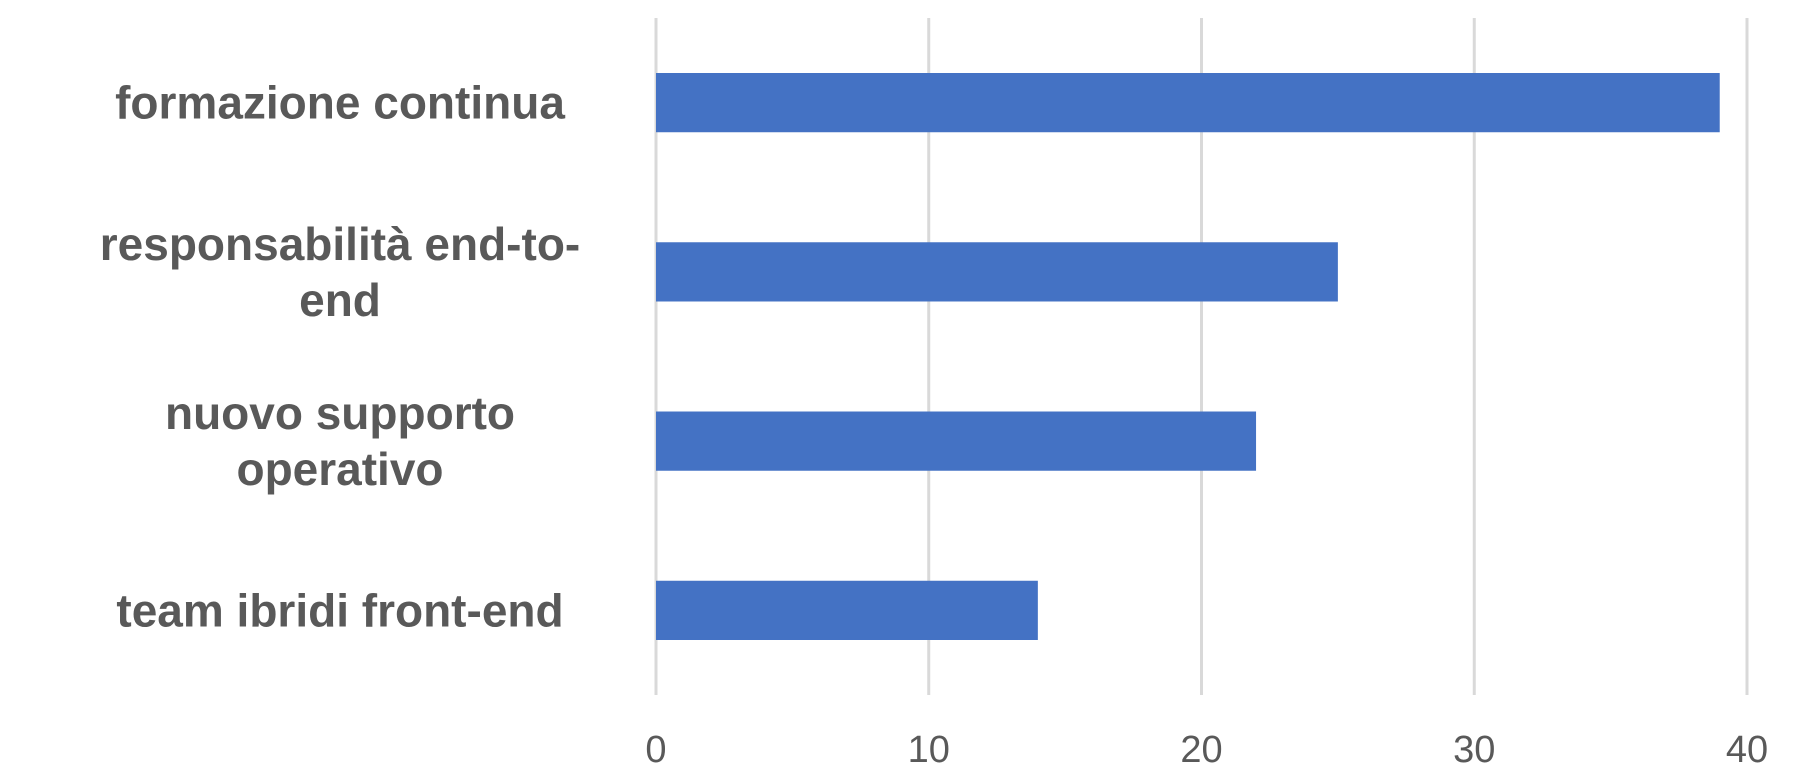  I want to click on category-label-line: team ibridi front-end, so click(339, 610).